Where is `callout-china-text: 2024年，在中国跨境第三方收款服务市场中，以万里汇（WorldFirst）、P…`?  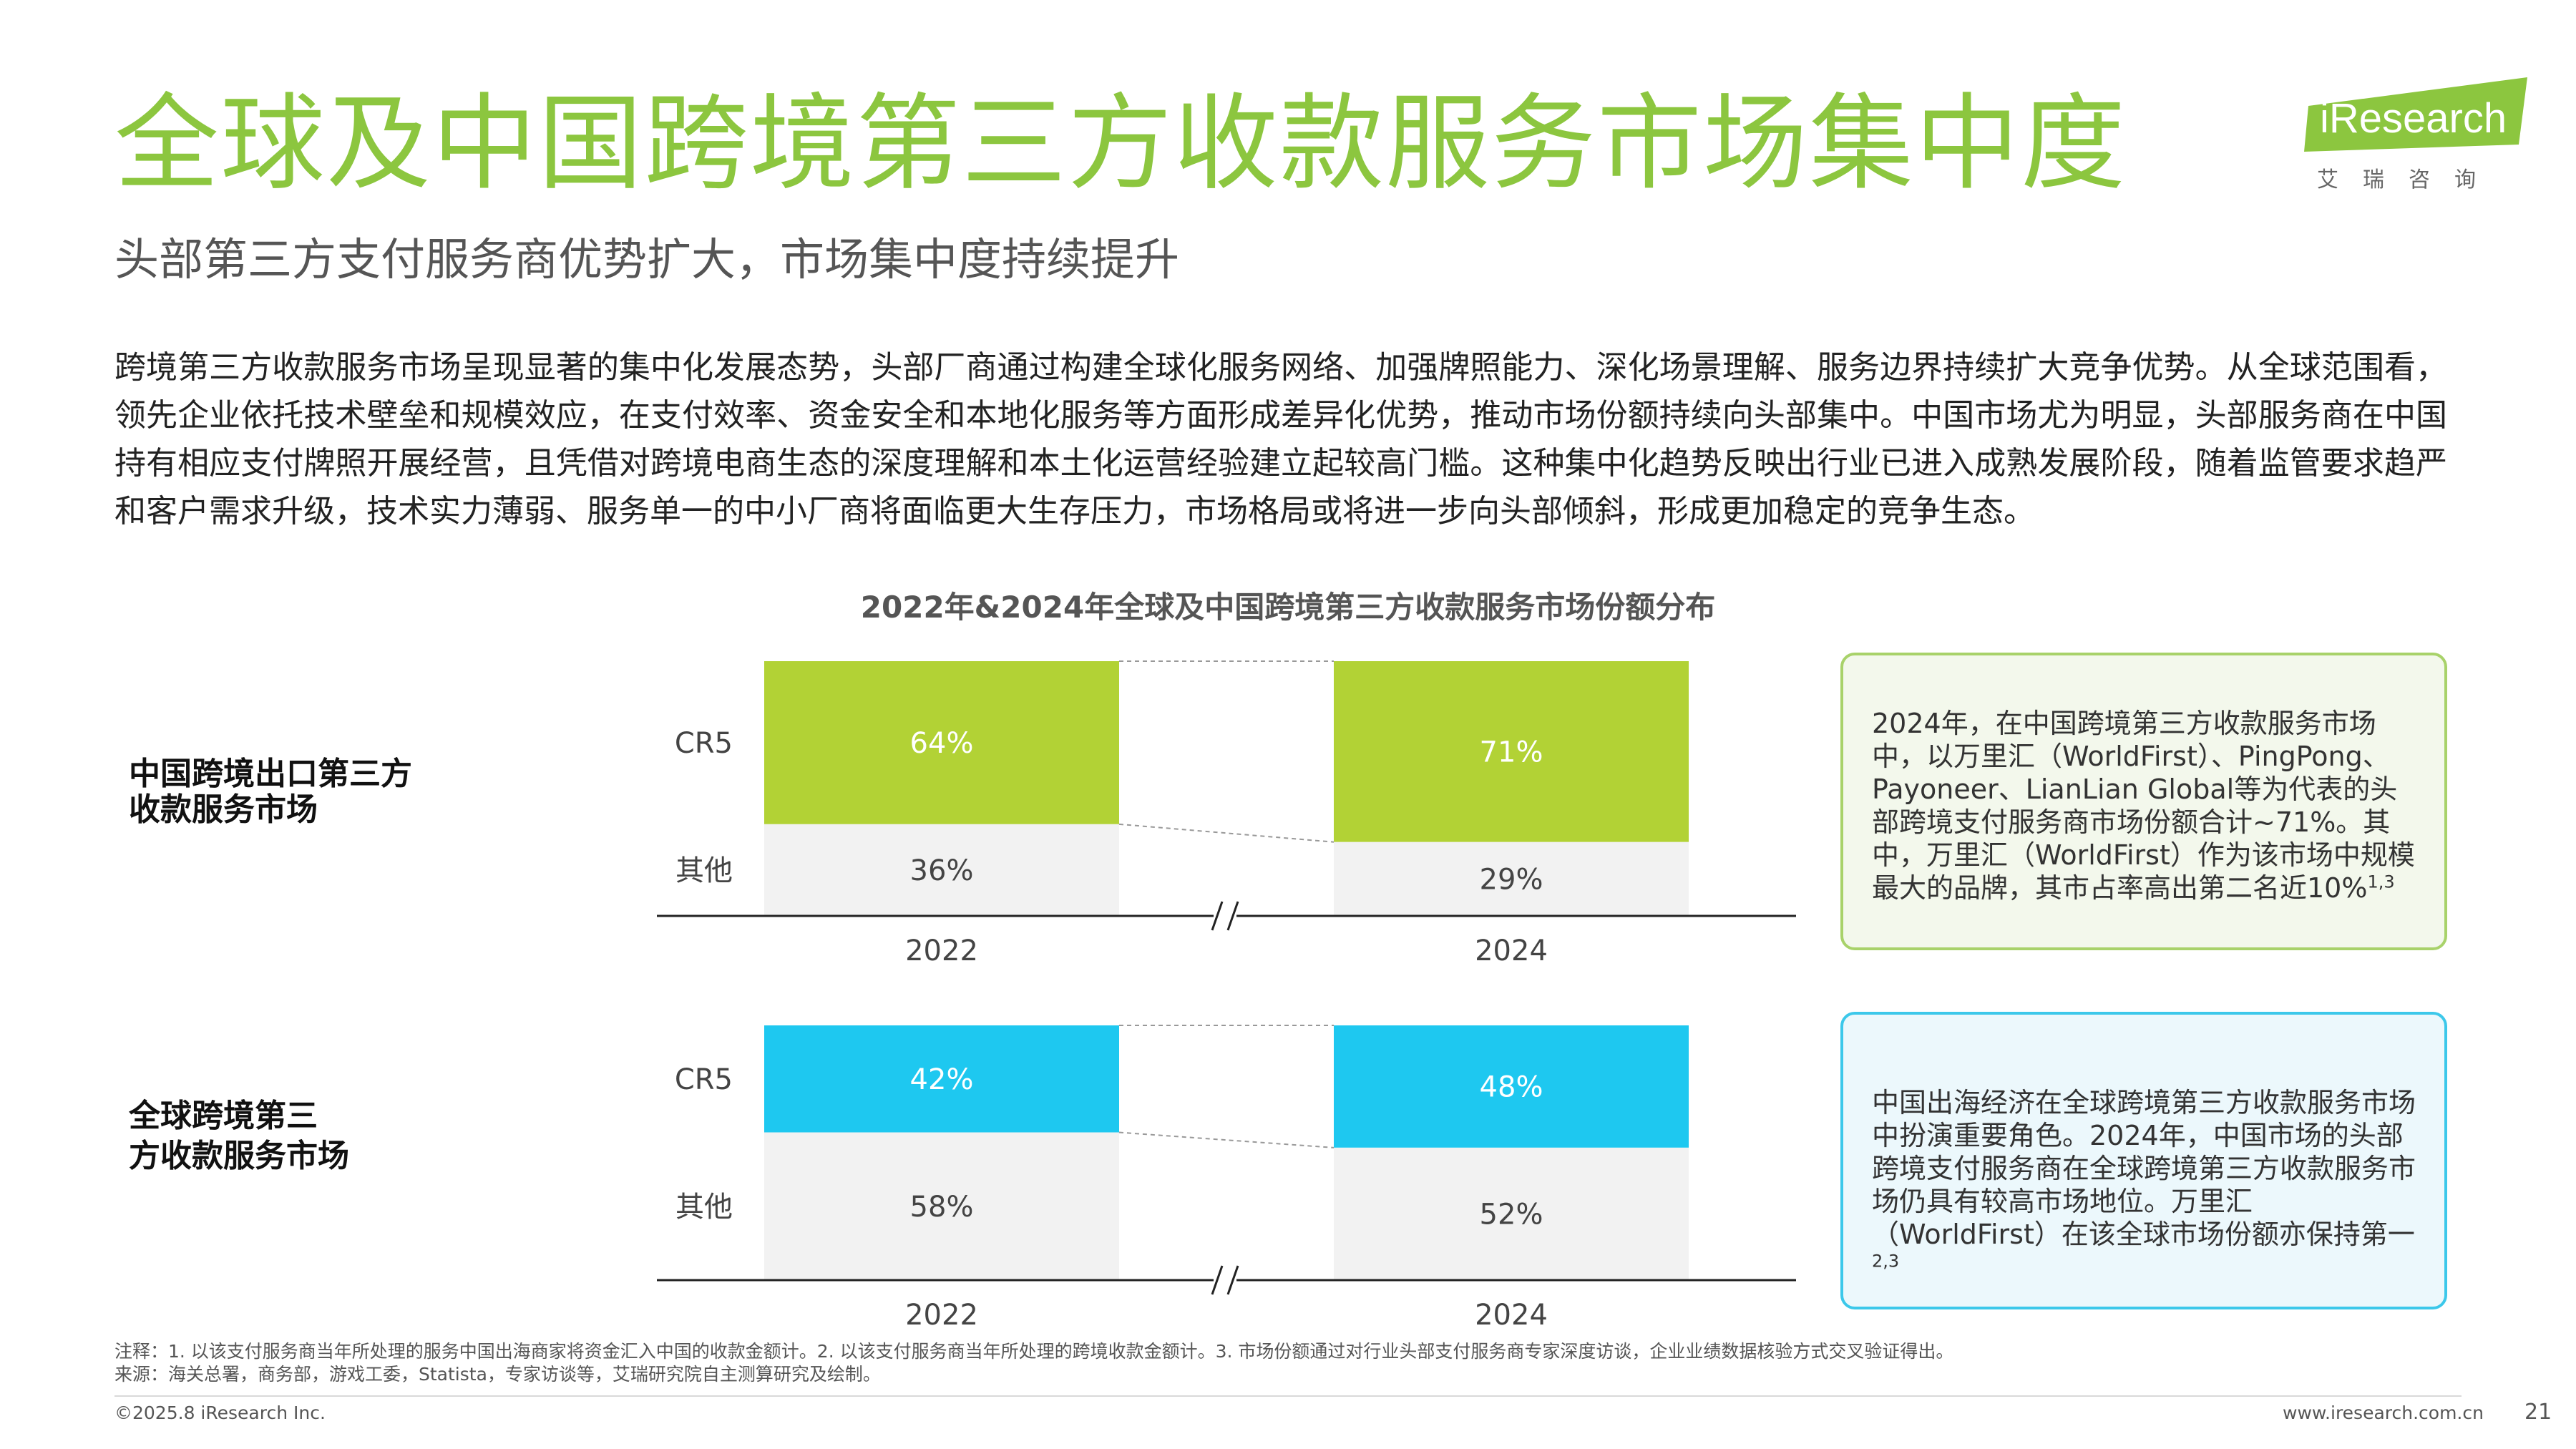 callout-china-text: 2024年，在中国跨境第三方收款服务市场中，以万里汇（WorldFirst）、P… is located at coordinates (2143, 806).